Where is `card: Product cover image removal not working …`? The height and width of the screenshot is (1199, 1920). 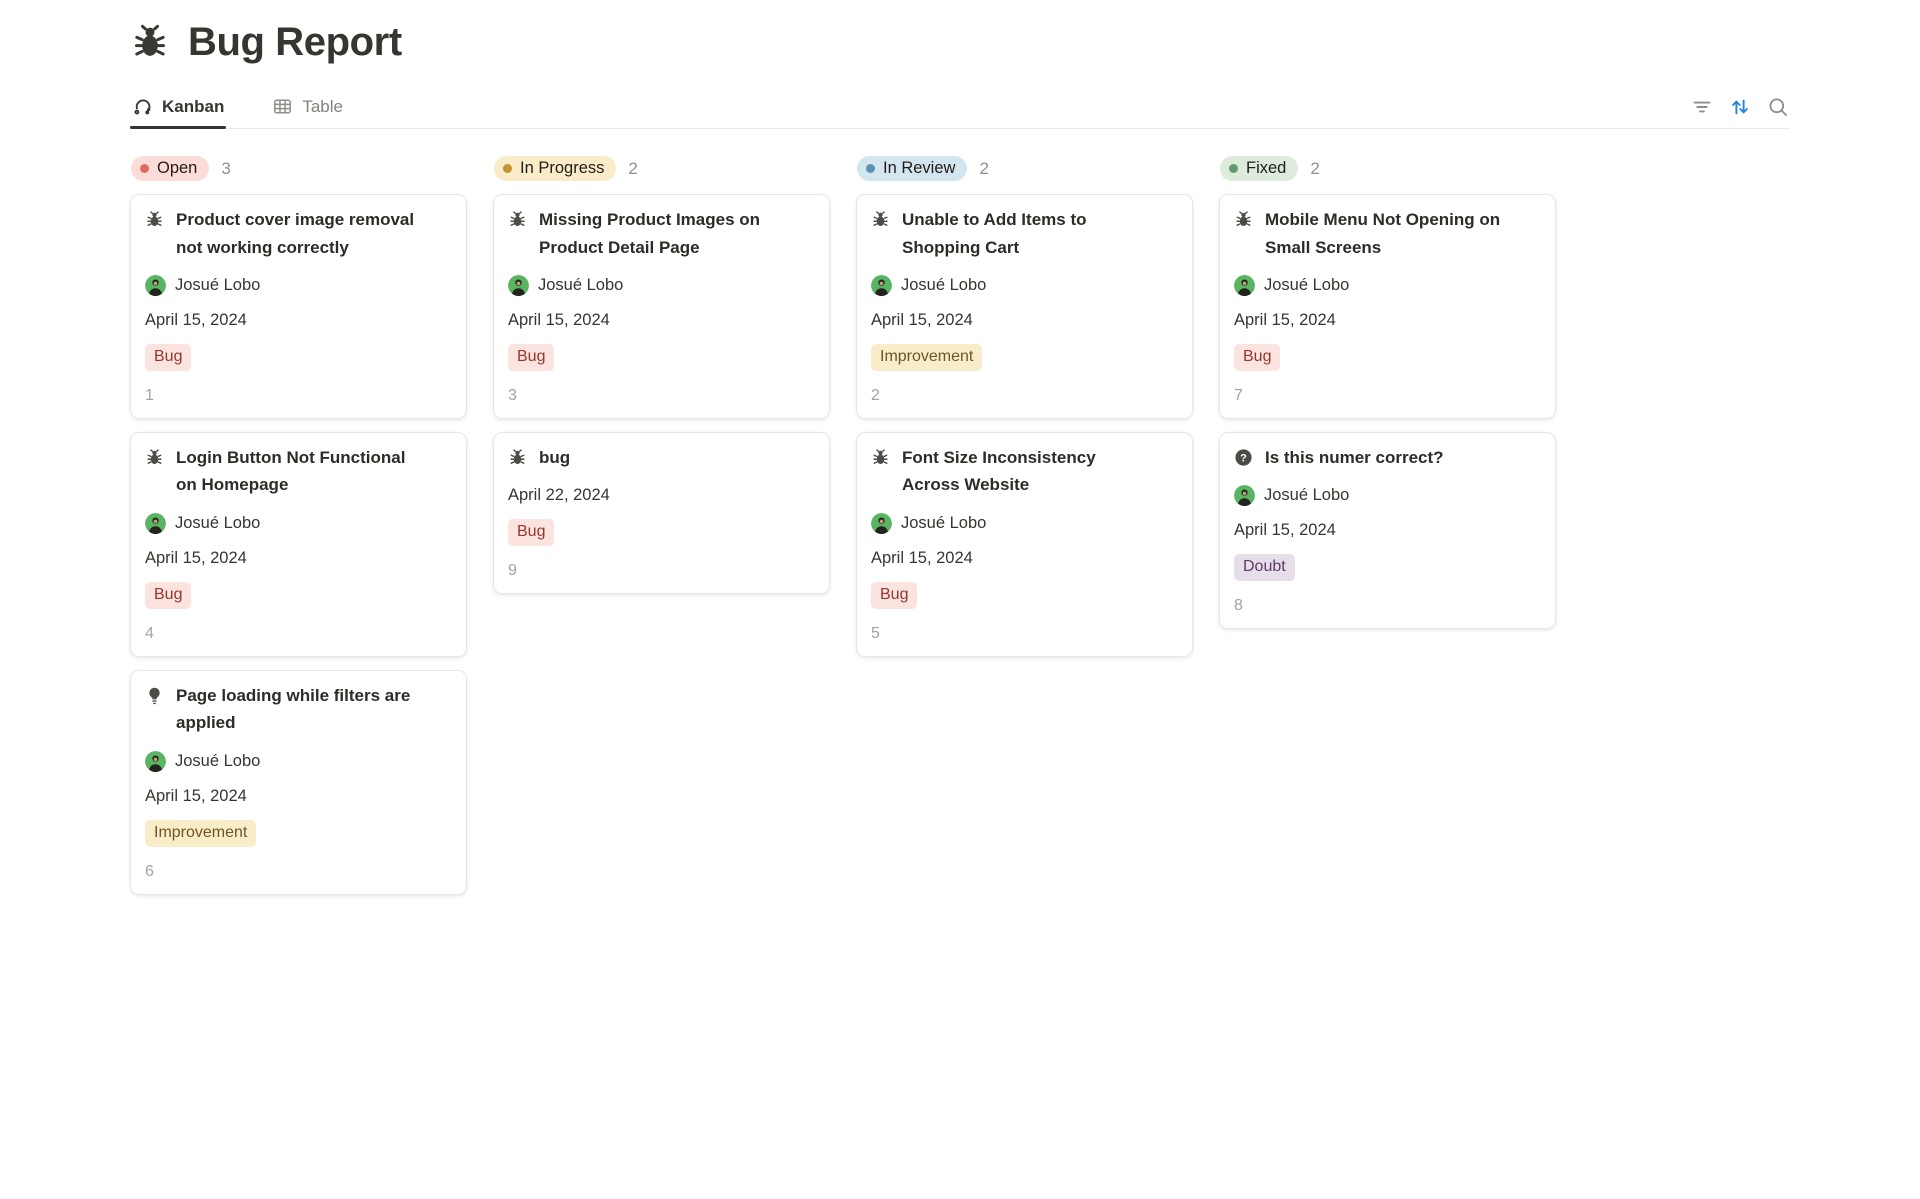 card: Product cover image removal not working … is located at coordinates (298, 306).